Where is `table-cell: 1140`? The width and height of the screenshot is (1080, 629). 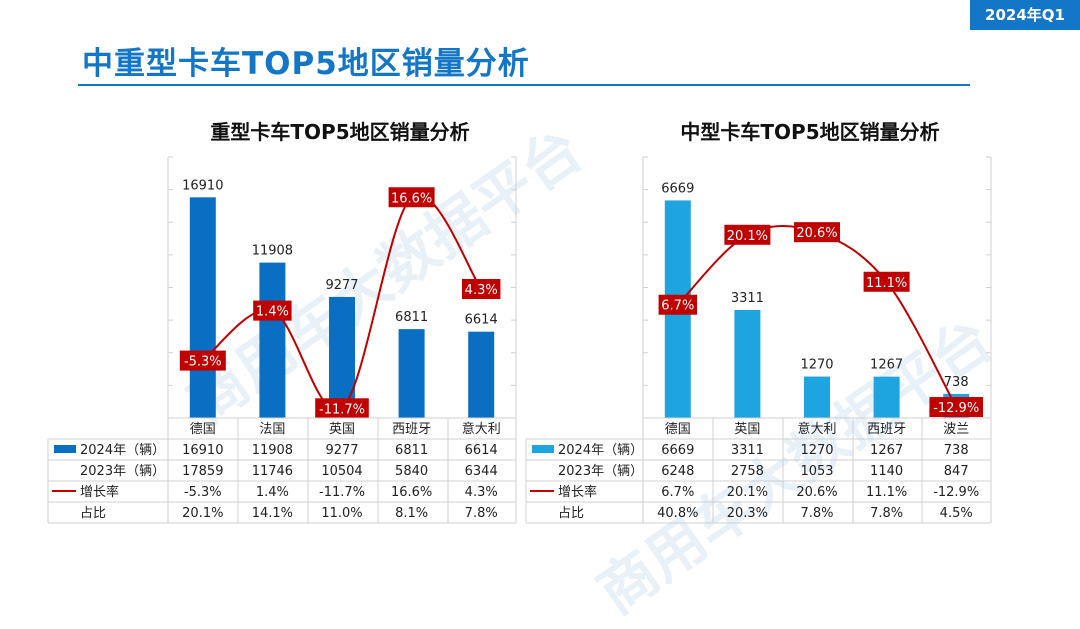 table-cell: 1140 is located at coordinates (886, 471).